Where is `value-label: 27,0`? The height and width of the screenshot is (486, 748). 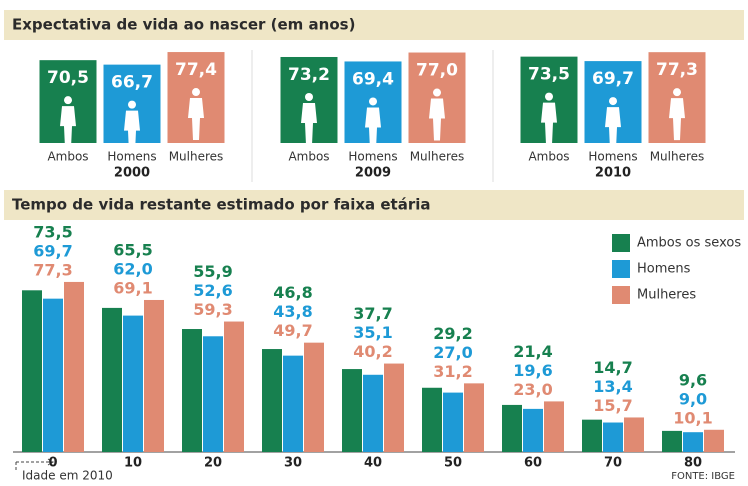
value-label: 27,0 is located at coordinates (452, 352).